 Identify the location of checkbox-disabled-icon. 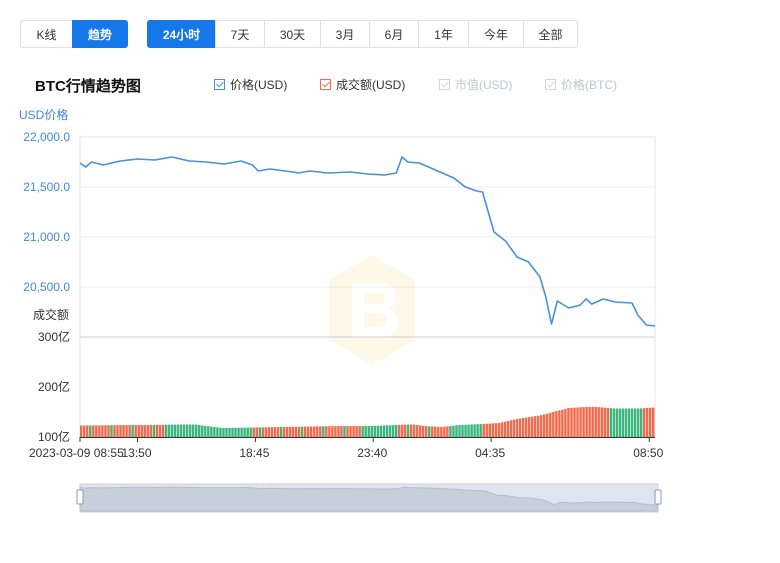
(444, 84).